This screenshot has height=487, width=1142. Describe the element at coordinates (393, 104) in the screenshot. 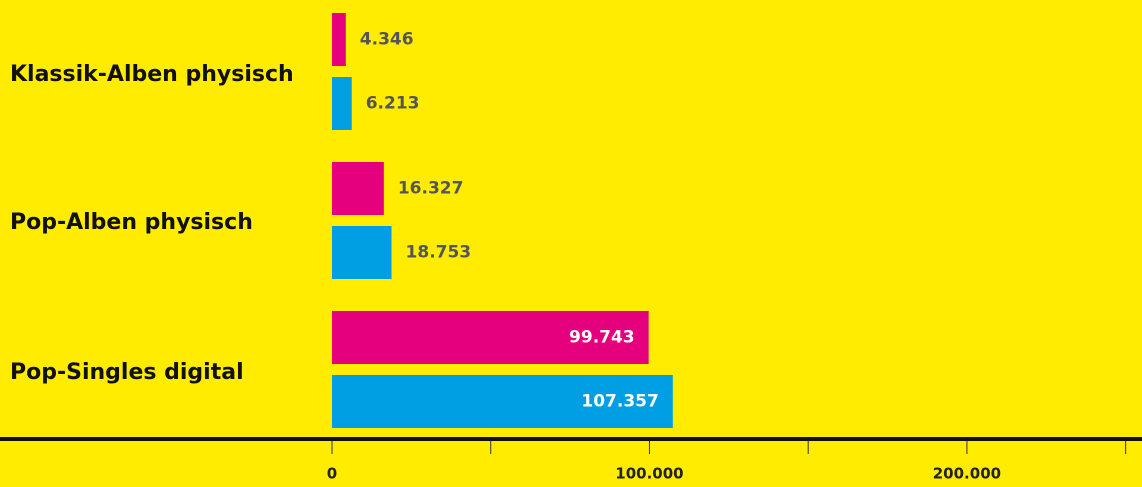

I see `data-label: 6.213` at that location.